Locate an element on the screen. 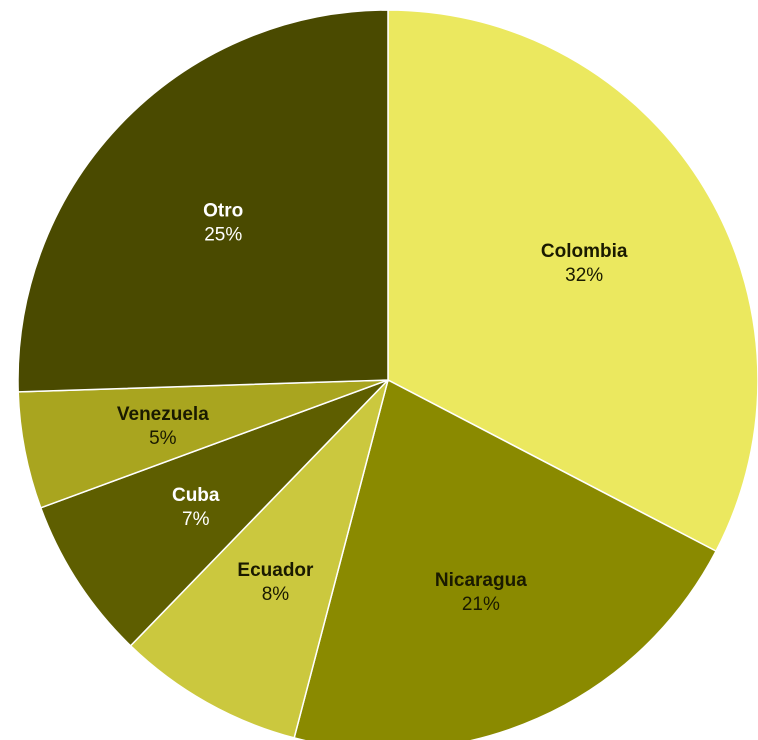 The height and width of the screenshot is (740, 758). slice-label-colombia: Colombia is located at coordinates (584, 251).